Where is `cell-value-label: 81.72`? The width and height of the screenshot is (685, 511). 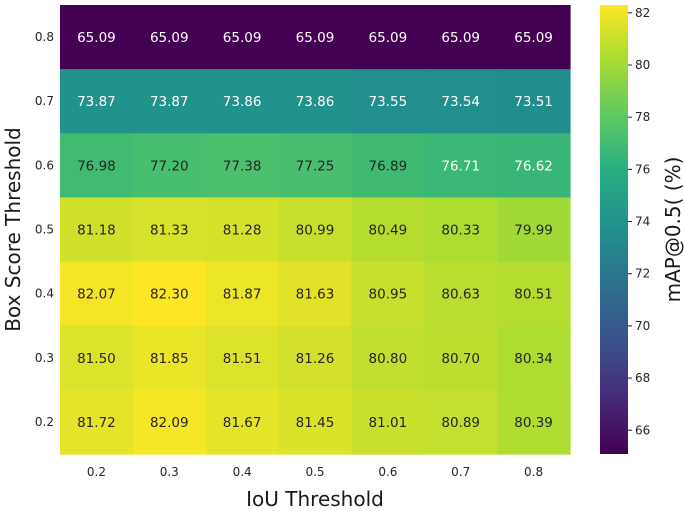 cell-value-label: 81.72 is located at coordinates (96, 423).